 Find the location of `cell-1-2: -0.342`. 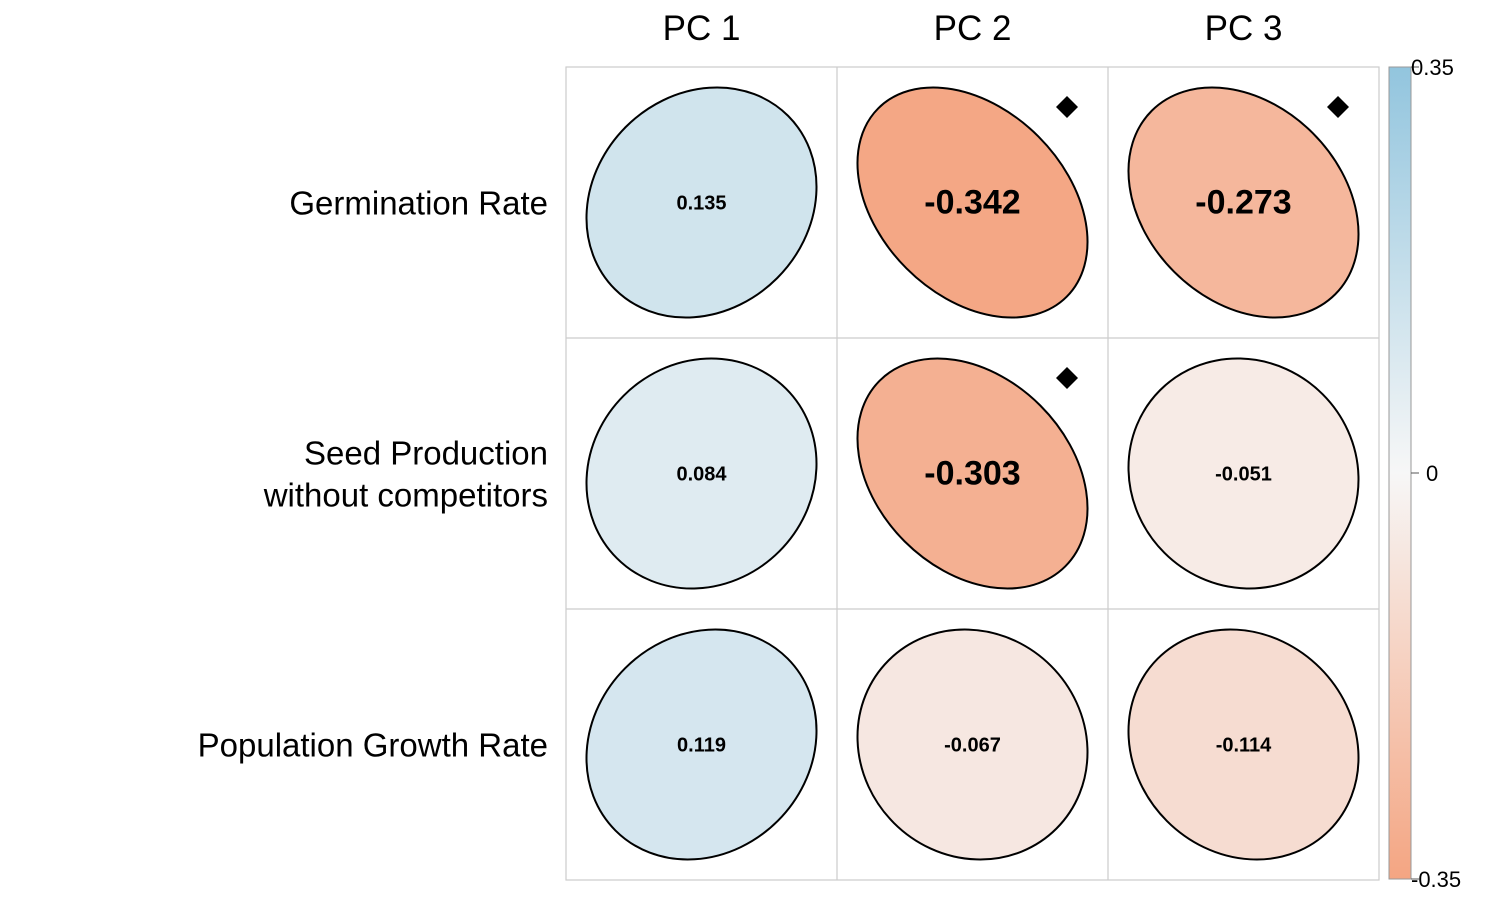

cell-1-2: -0.342 is located at coordinates (972, 202).